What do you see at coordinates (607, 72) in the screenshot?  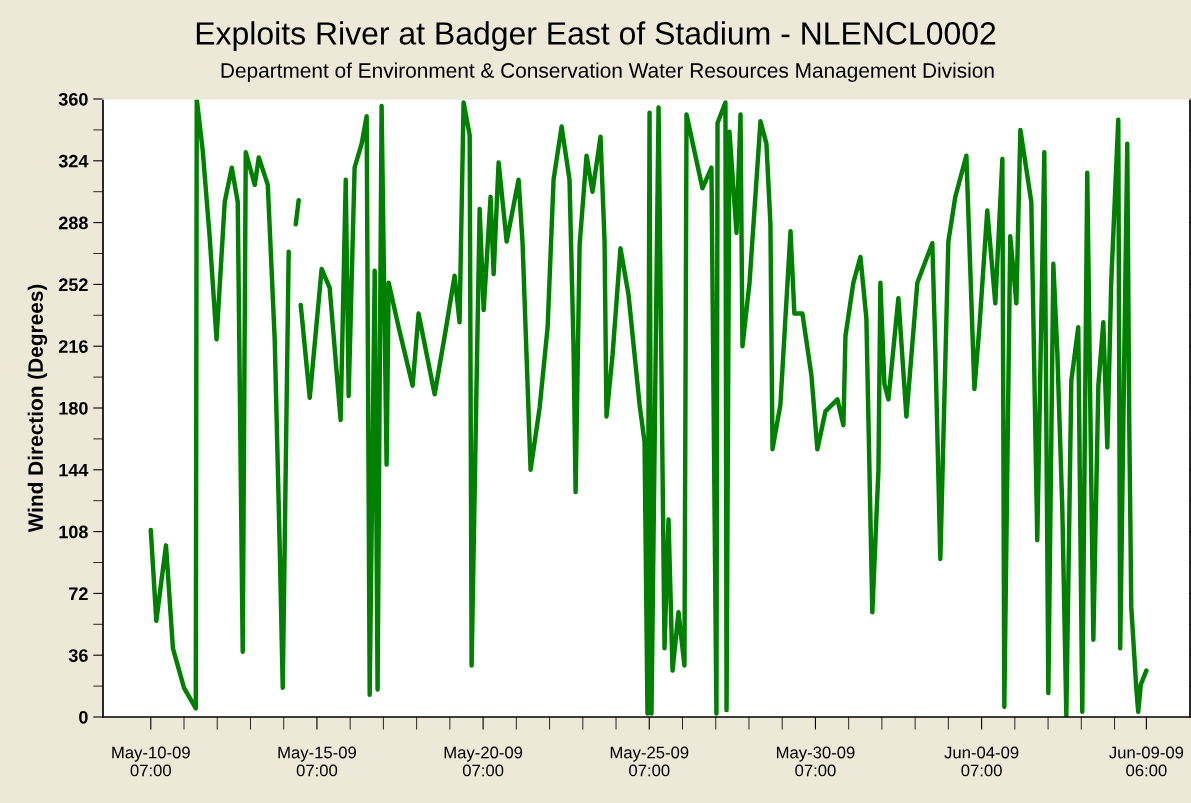 I see `chart-subtitle: Department of Environment & Conservation Water Resources Management Division` at bounding box center [607, 72].